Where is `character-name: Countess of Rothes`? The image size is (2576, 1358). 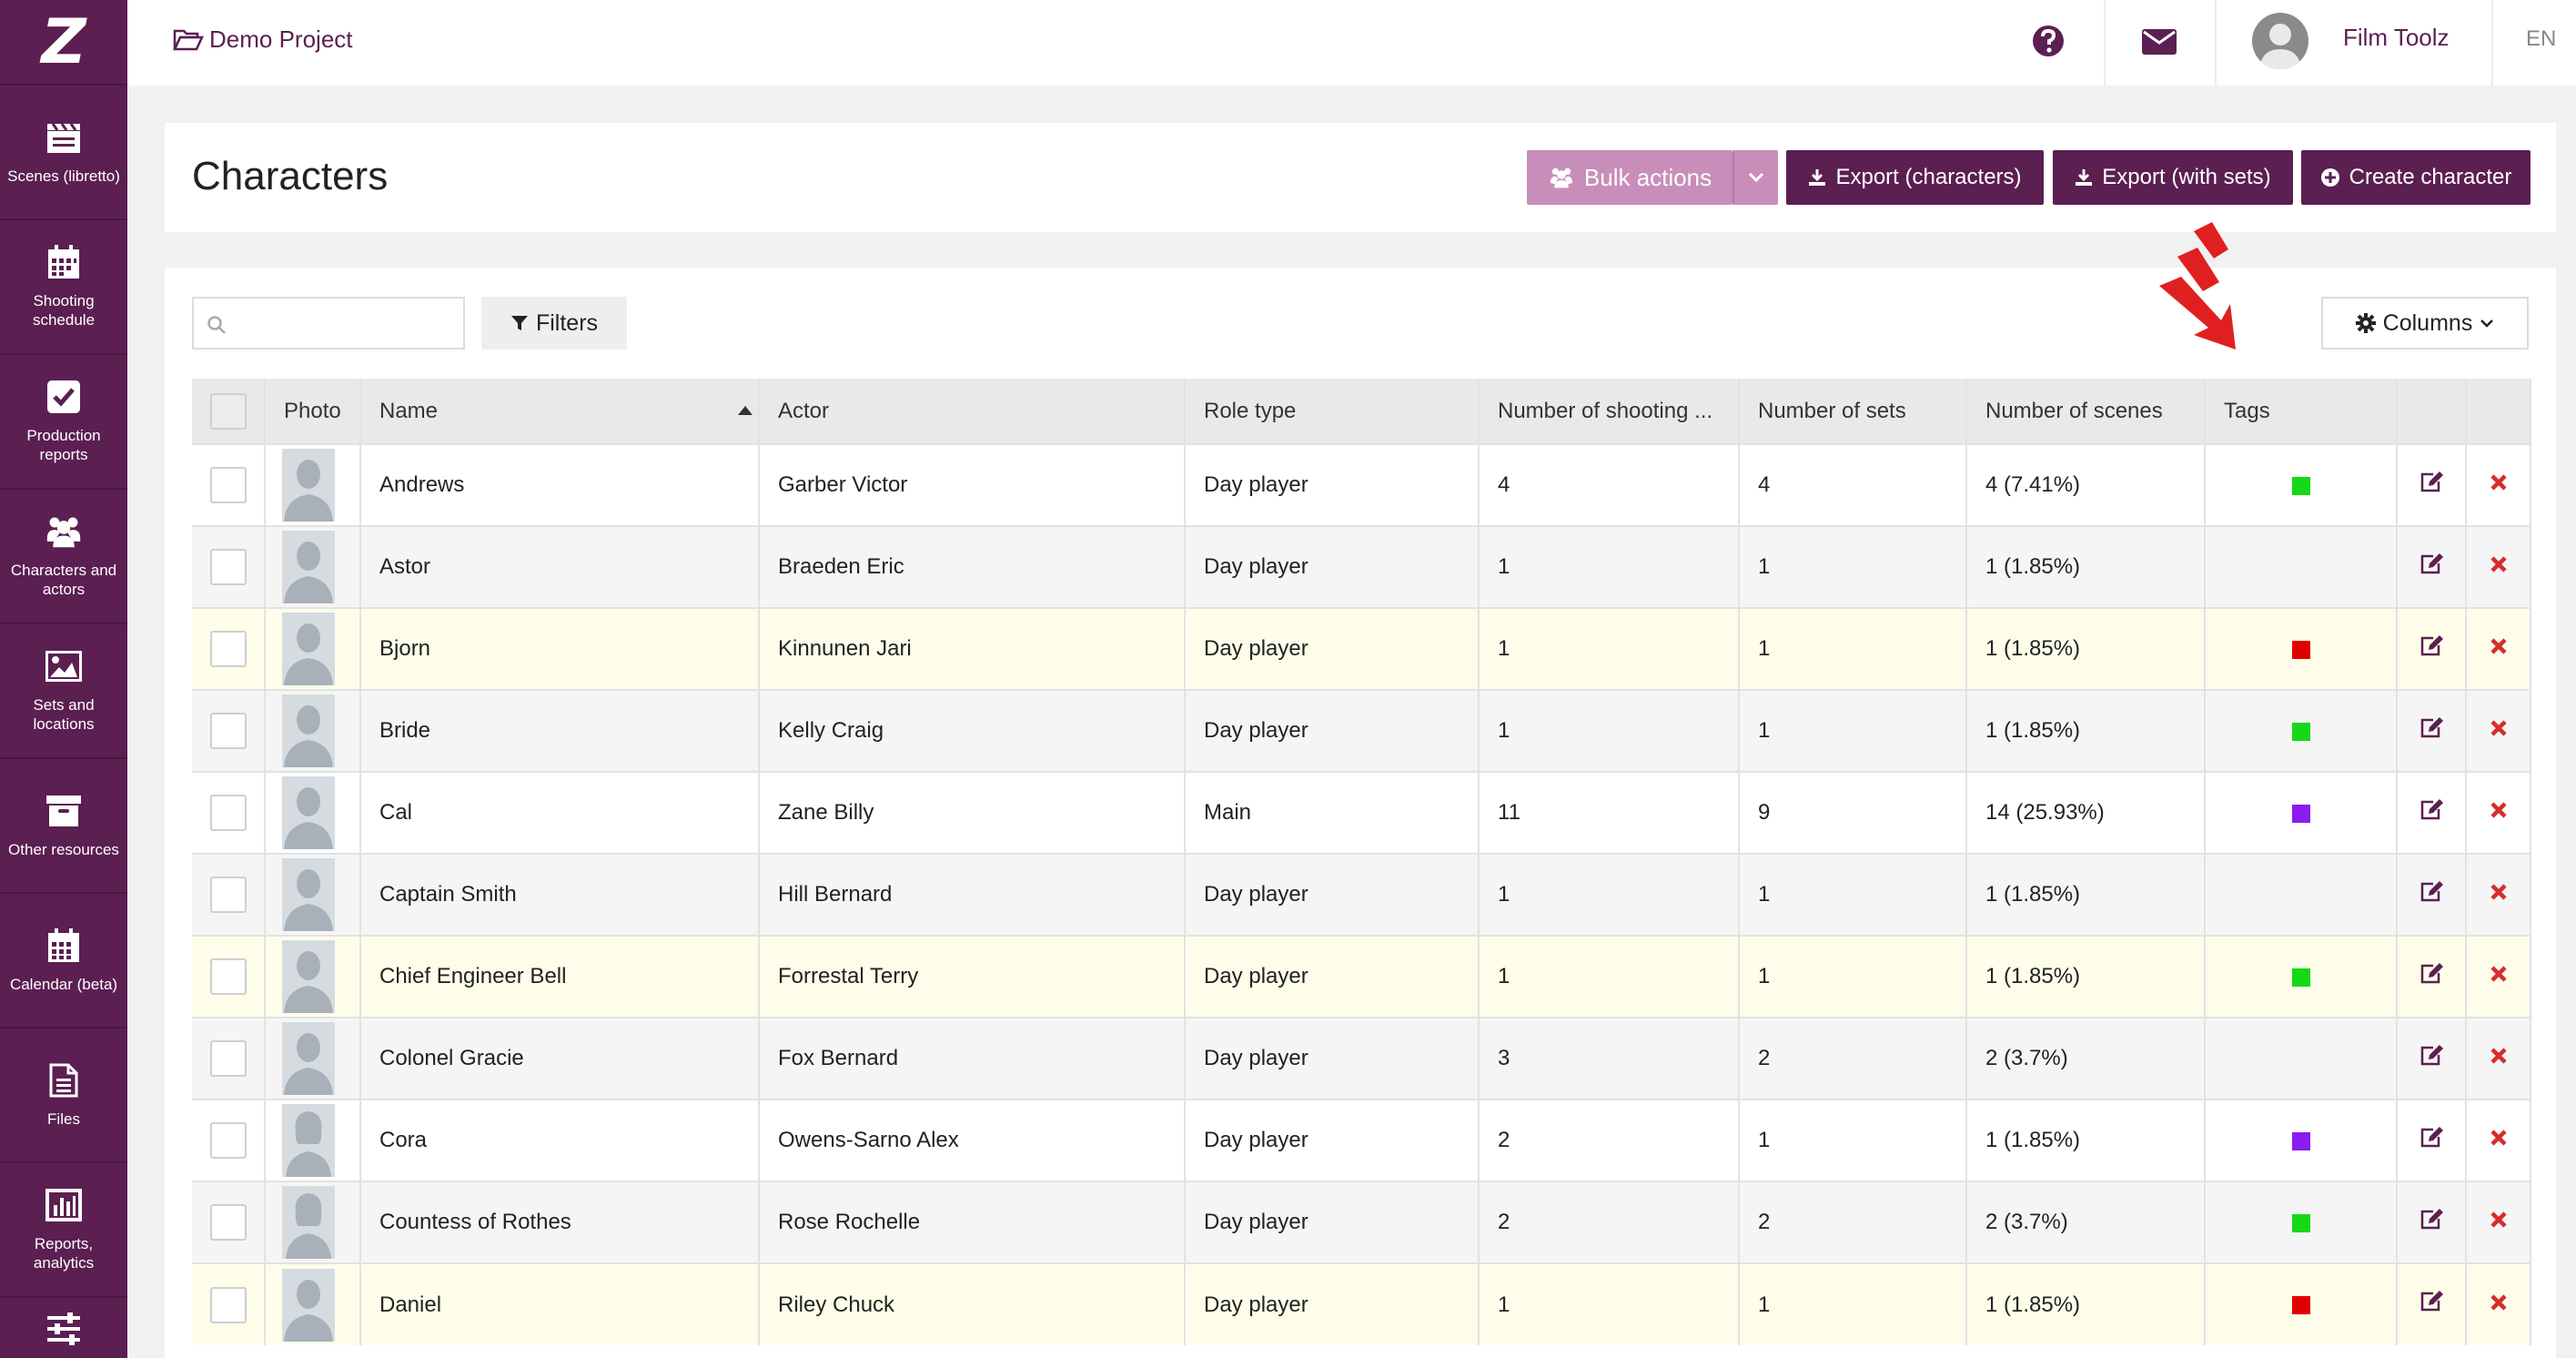 character-name: Countess of Rothes is located at coordinates (560, 1222).